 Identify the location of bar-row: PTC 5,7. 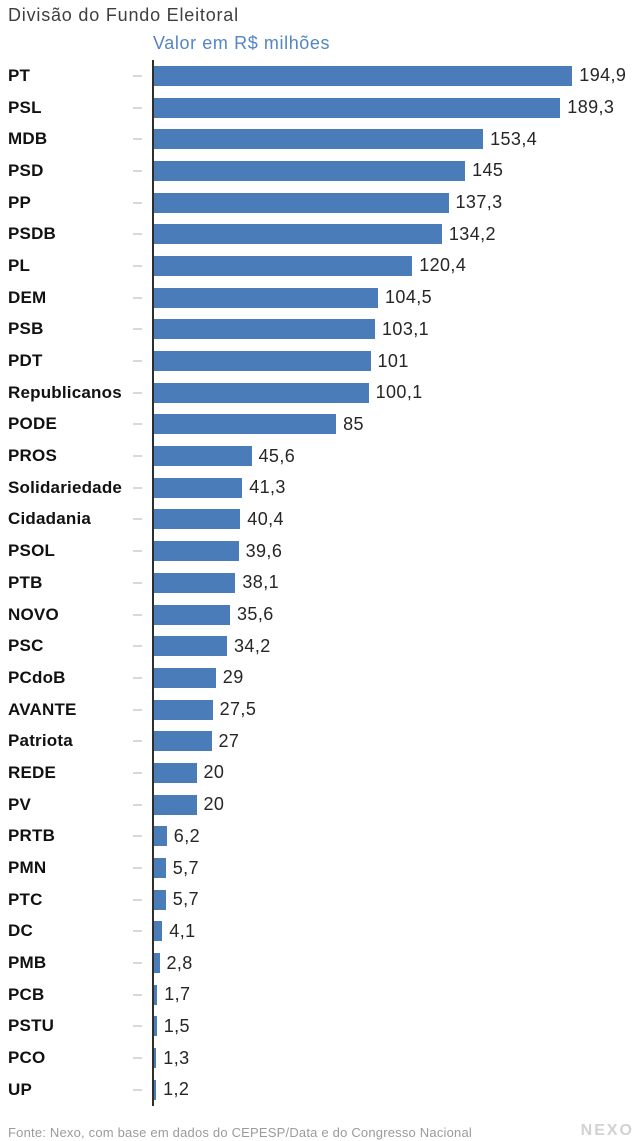
(320, 900).